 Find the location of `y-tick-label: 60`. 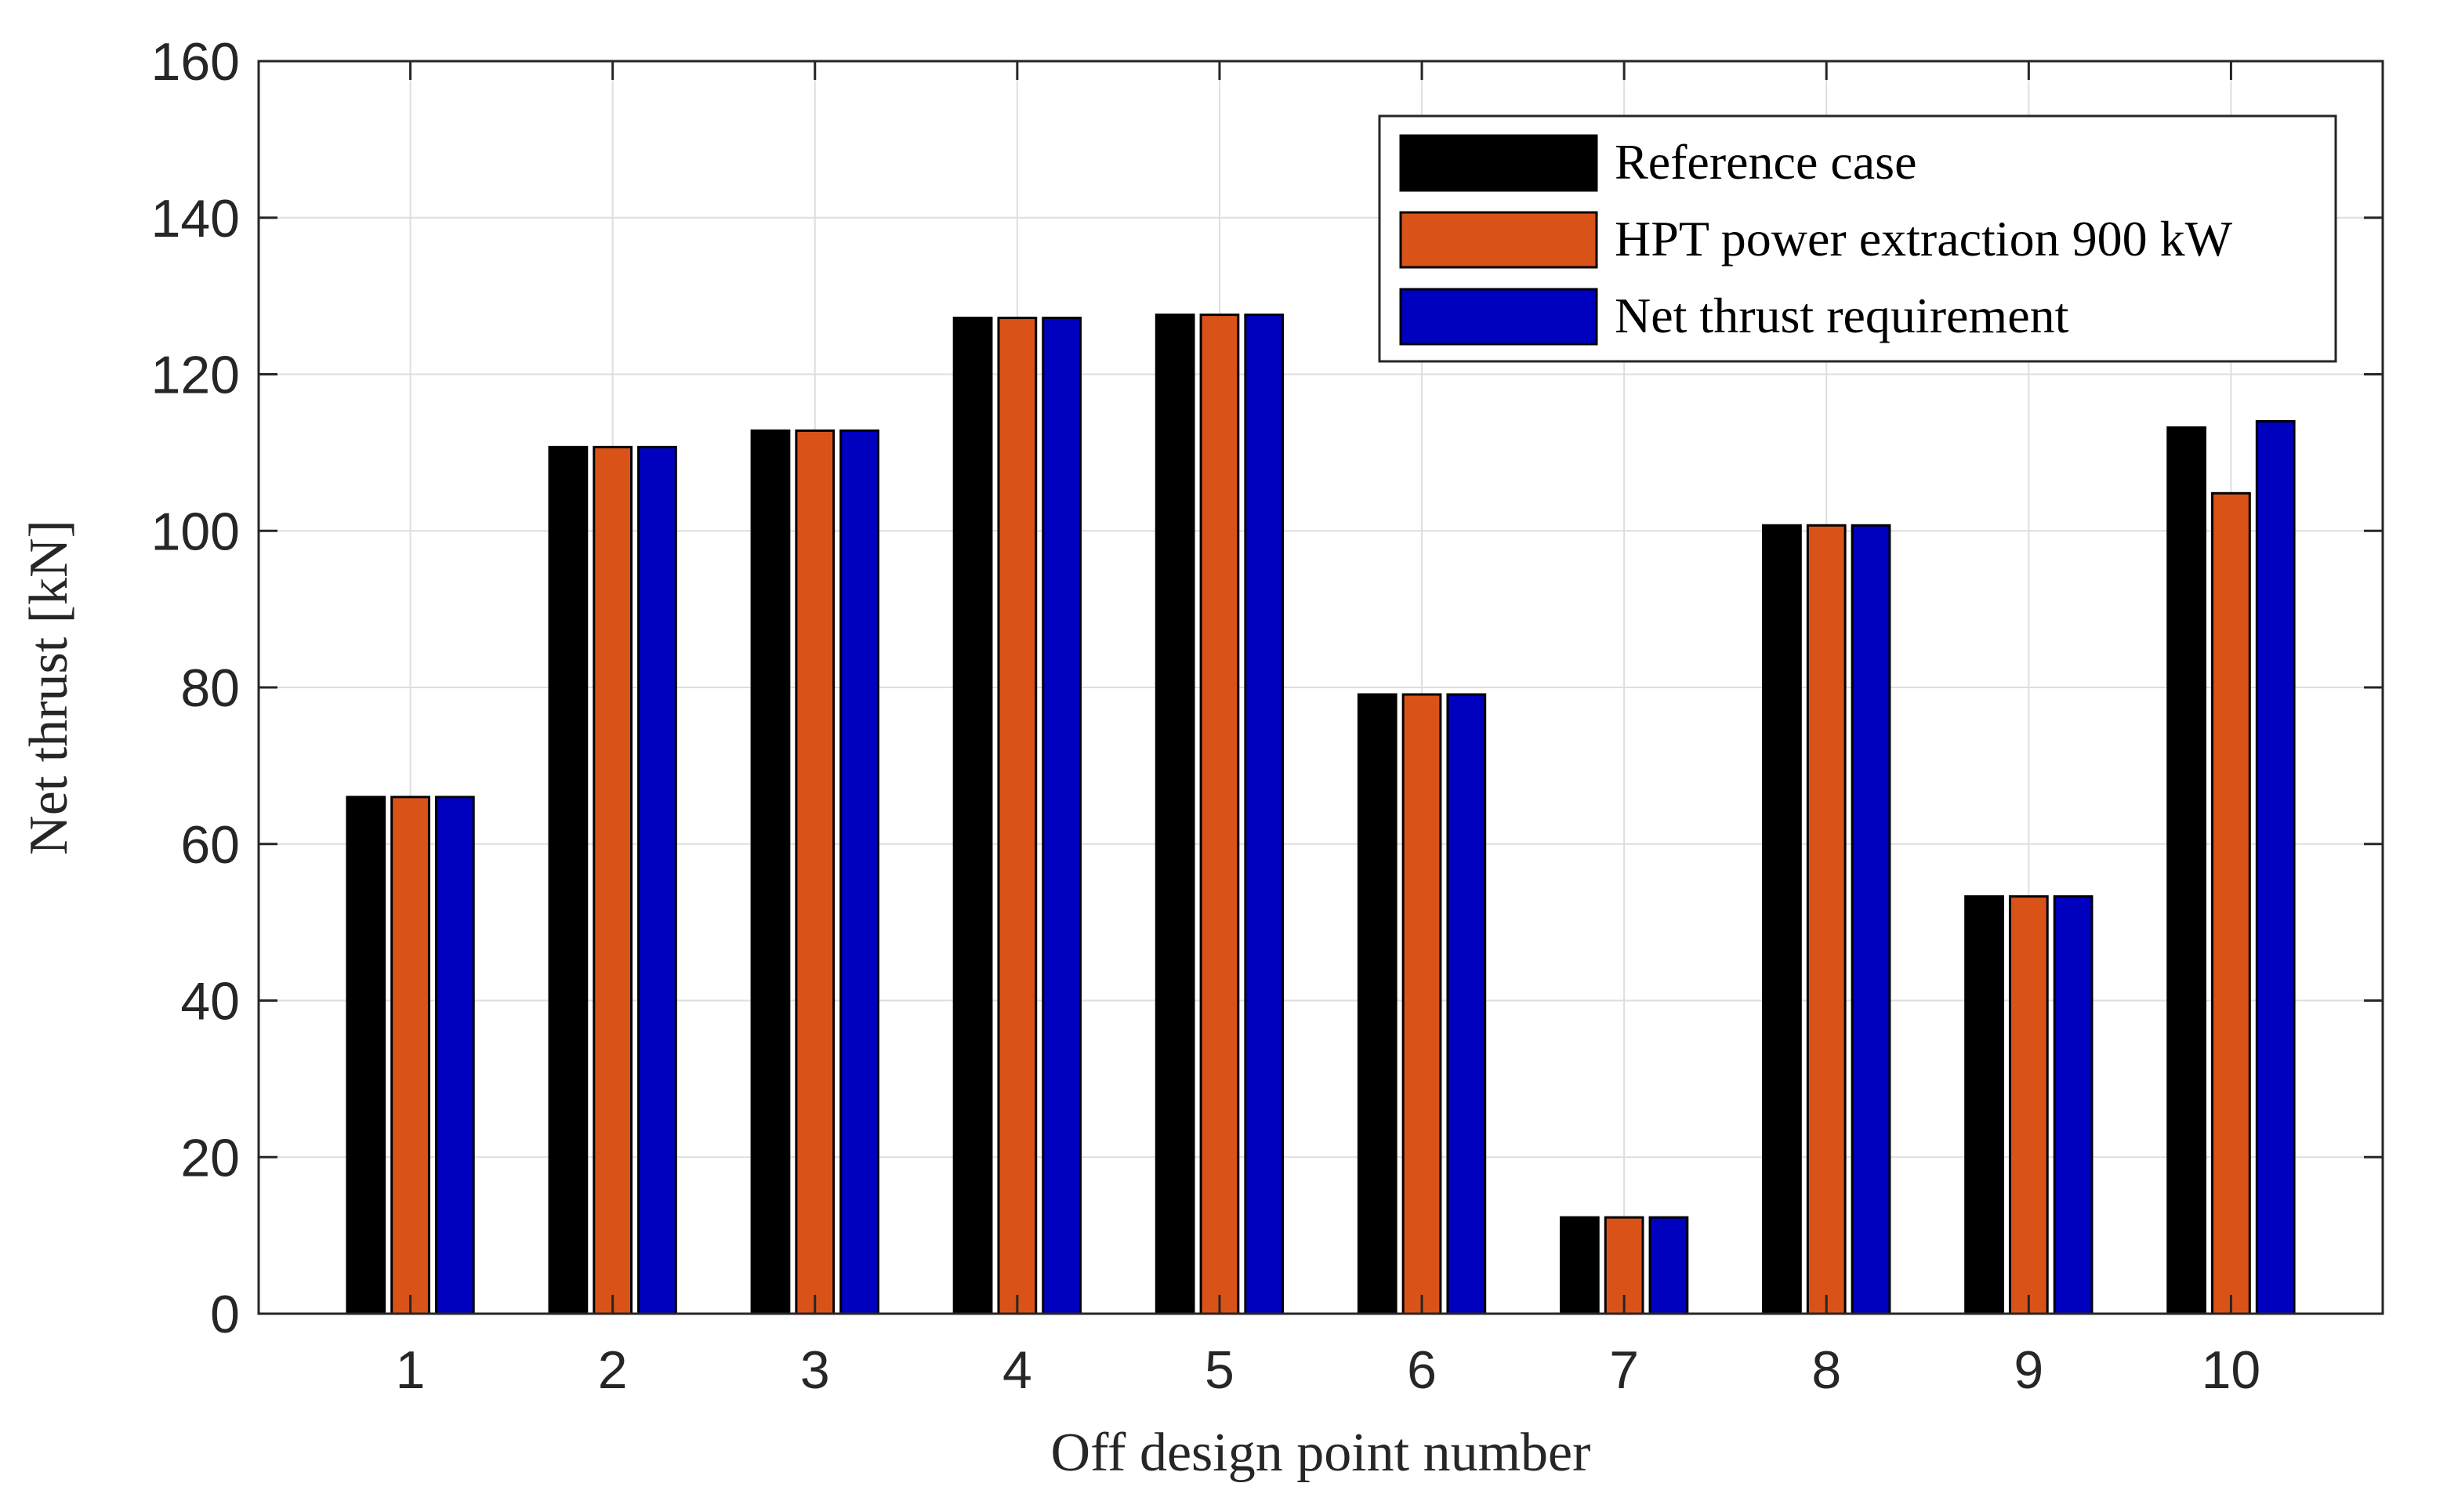

y-tick-label: 60 is located at coordinates (210, 845).